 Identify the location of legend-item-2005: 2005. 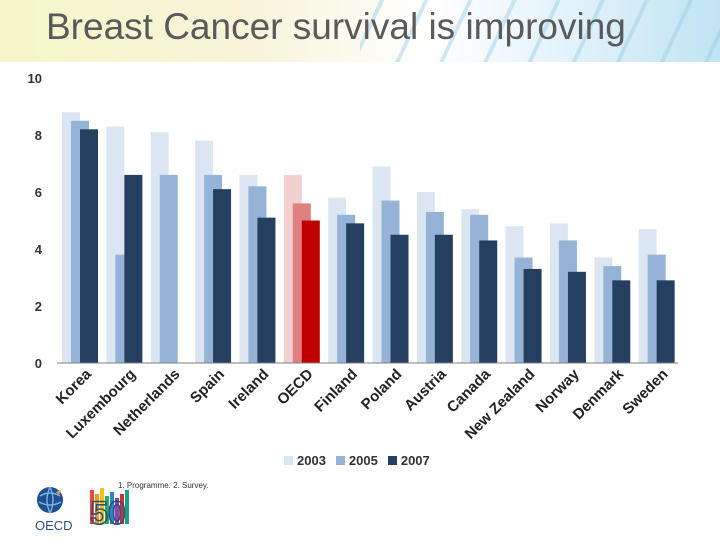
(356, 460).